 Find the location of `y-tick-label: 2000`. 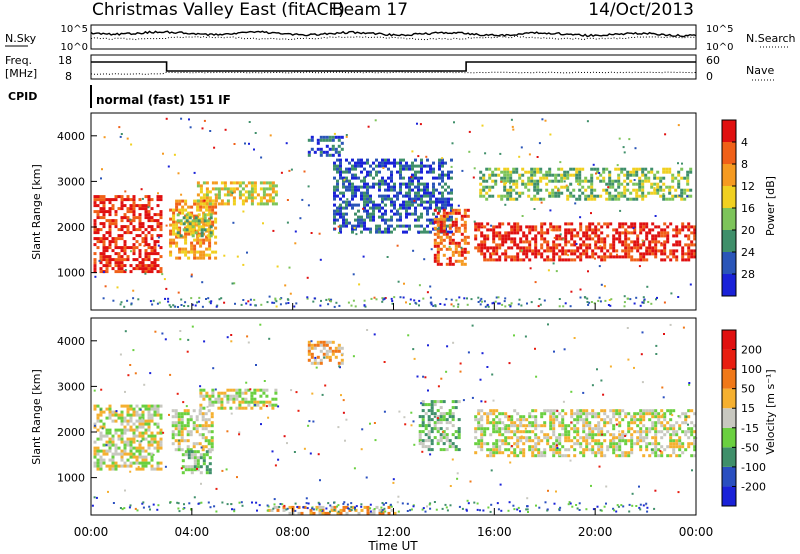

y-tick-label: 2000 is located at coordinates (71, 432).